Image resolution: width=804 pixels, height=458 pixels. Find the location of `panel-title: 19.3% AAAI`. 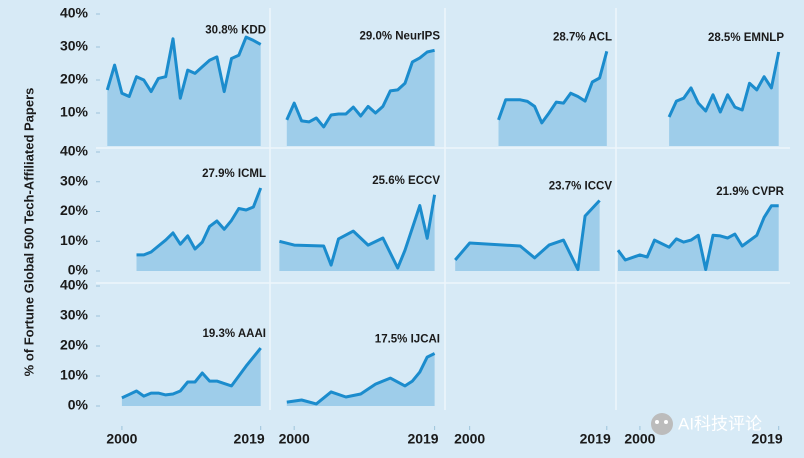

panel-title: 19.3% AAAI is located at coordinates (235, 334).